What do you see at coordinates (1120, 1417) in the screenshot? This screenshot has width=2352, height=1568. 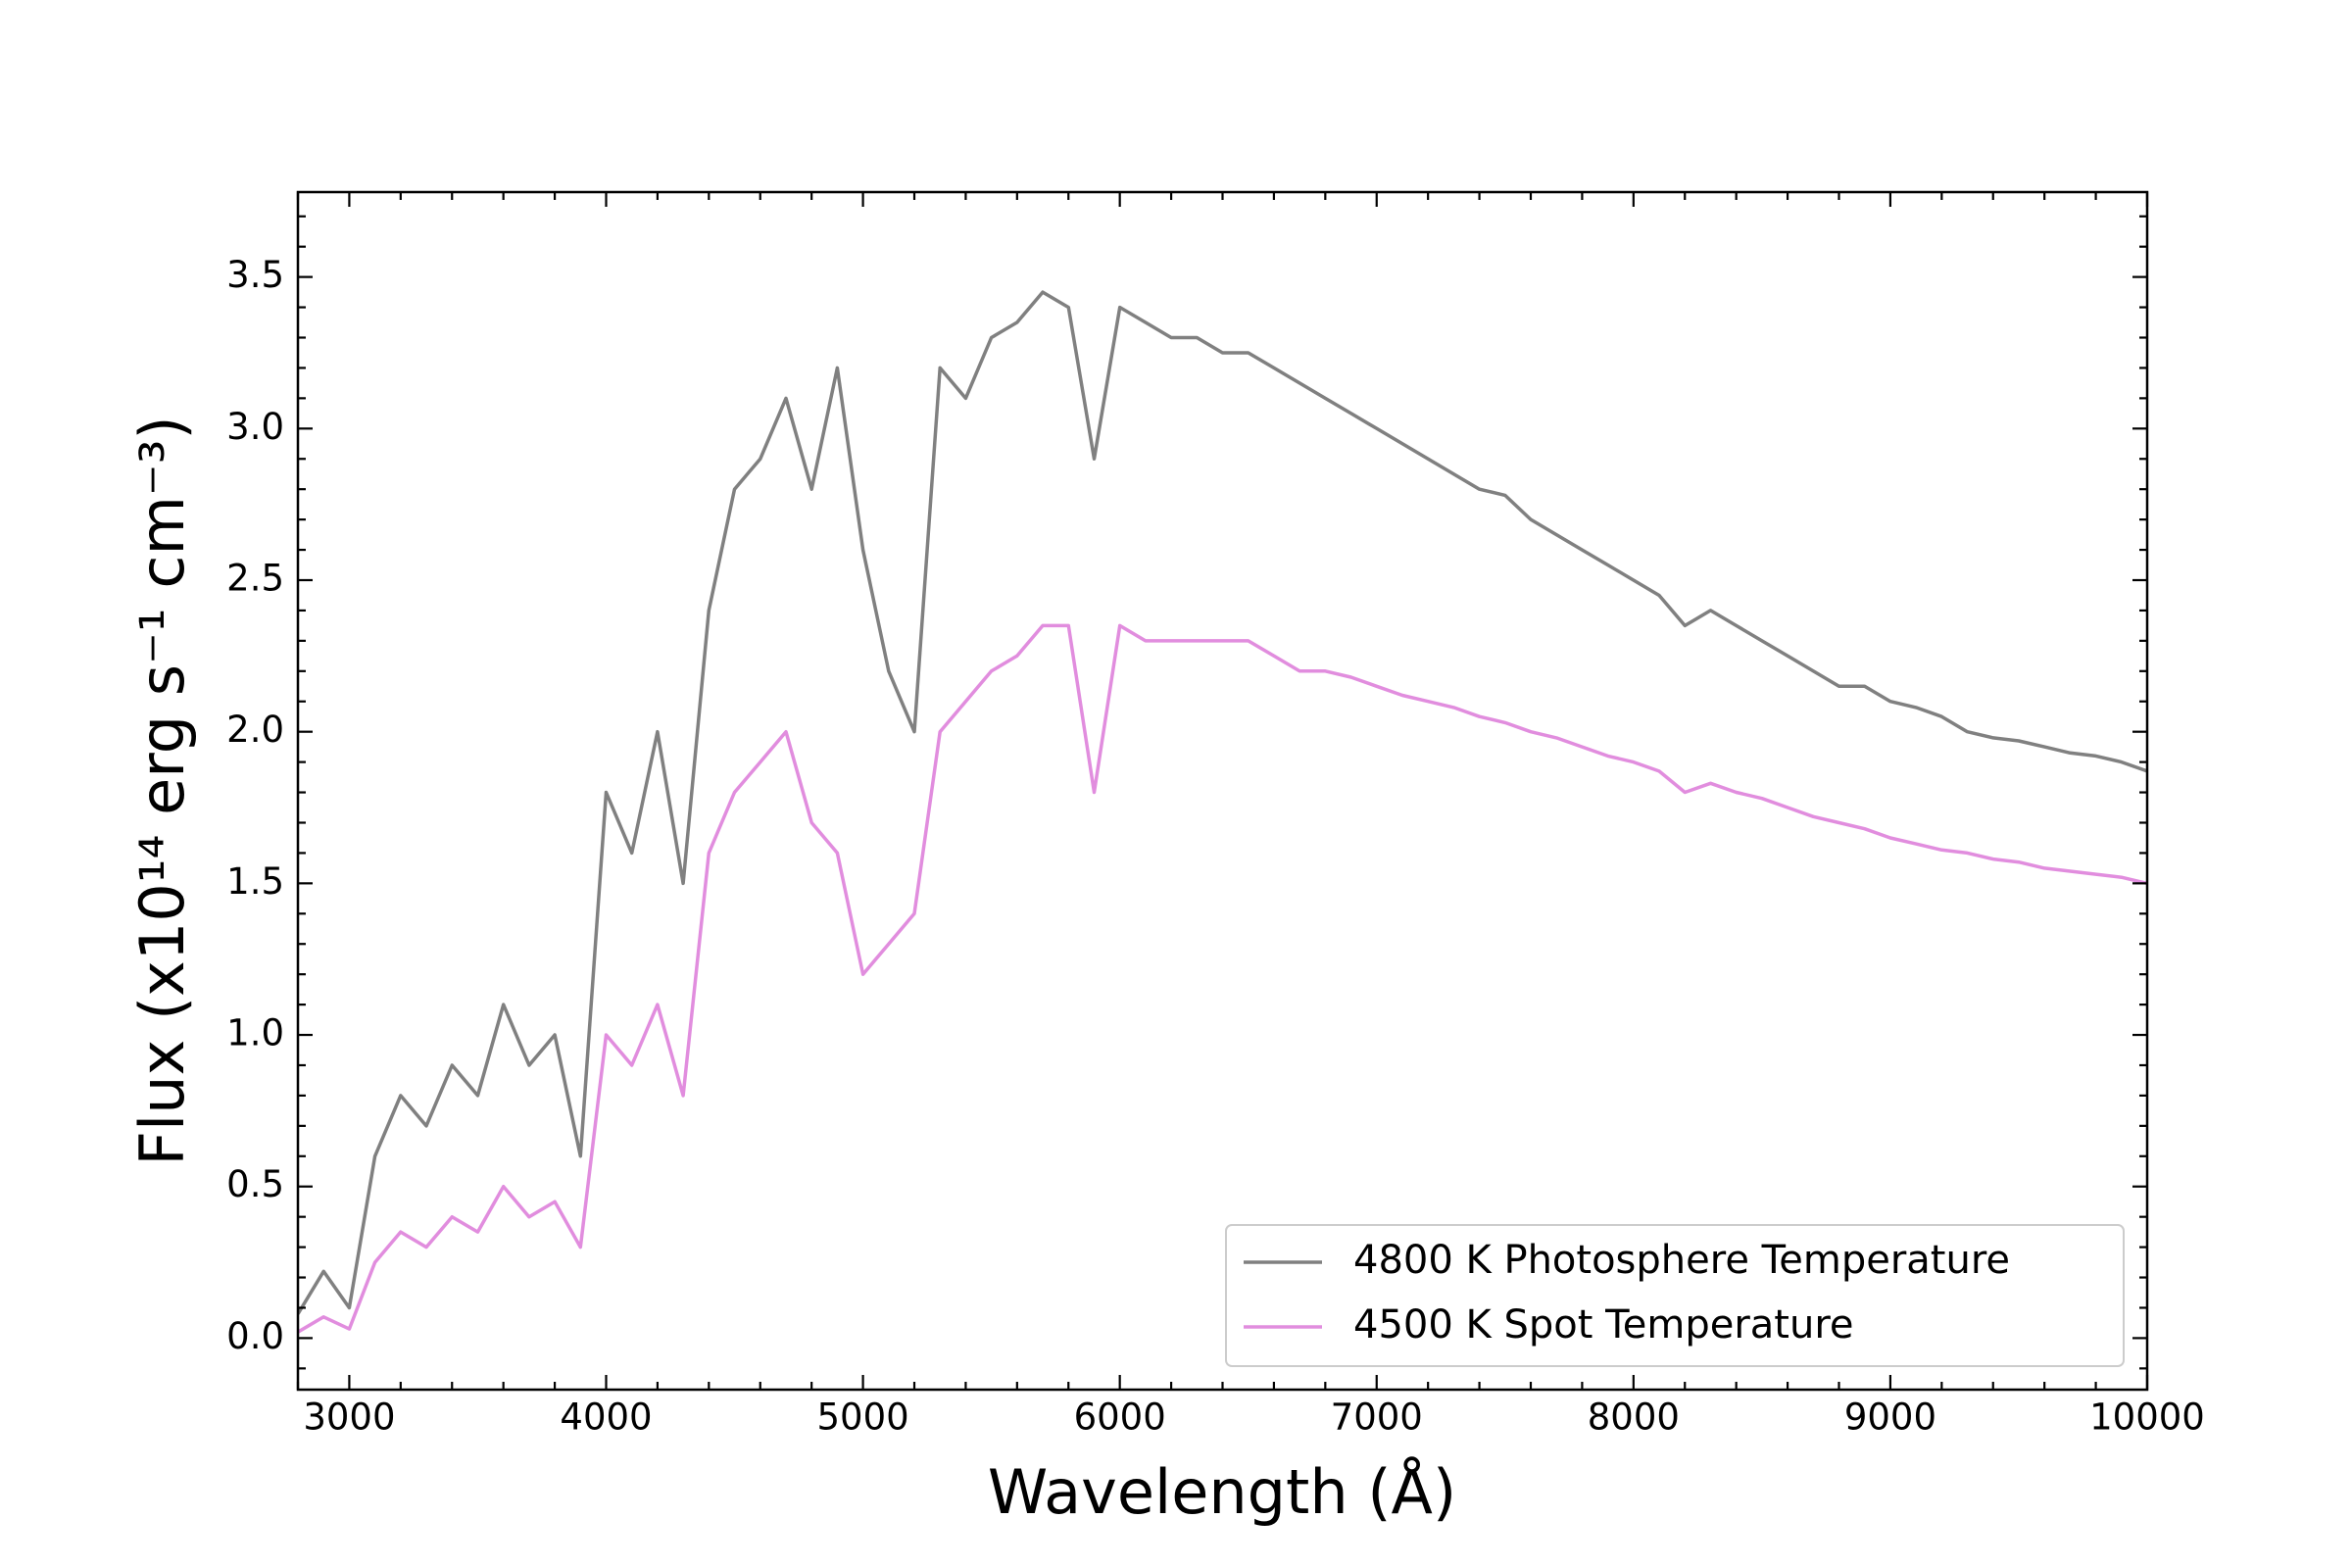 I see `x-tick-label: 6000` at bounding box center [1120, 1417].